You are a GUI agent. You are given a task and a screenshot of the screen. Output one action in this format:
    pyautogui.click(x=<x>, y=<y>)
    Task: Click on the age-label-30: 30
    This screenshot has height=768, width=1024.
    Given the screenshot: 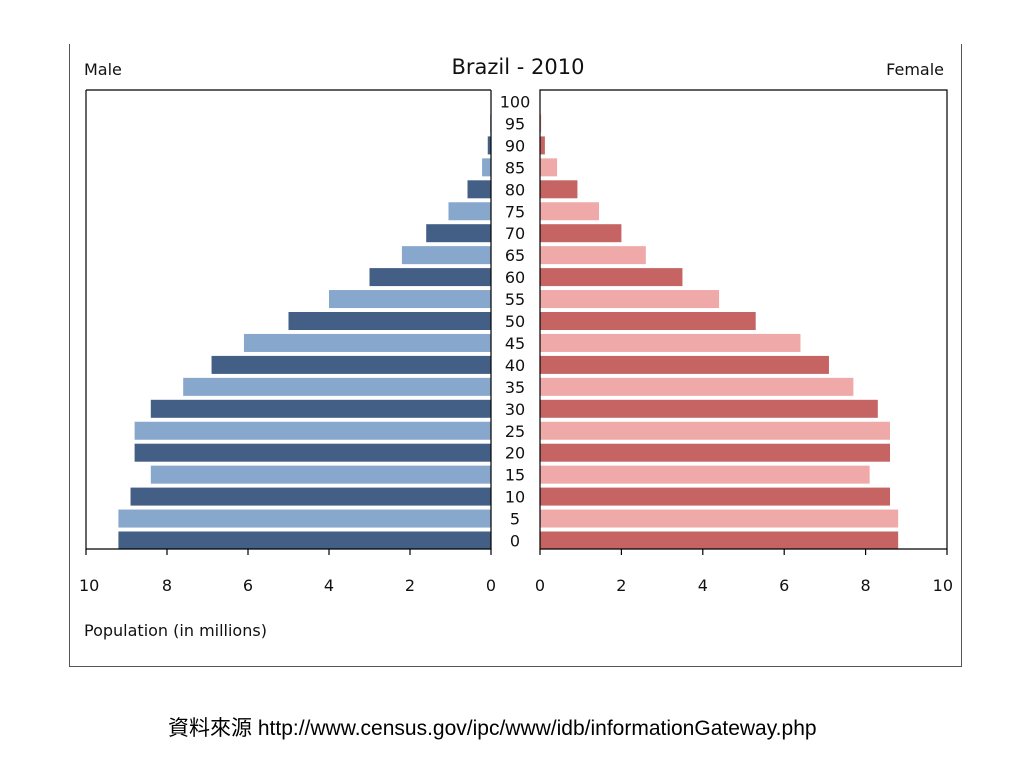 What is the action you would take?
    pyautogui.click(x=515, y=409)
    